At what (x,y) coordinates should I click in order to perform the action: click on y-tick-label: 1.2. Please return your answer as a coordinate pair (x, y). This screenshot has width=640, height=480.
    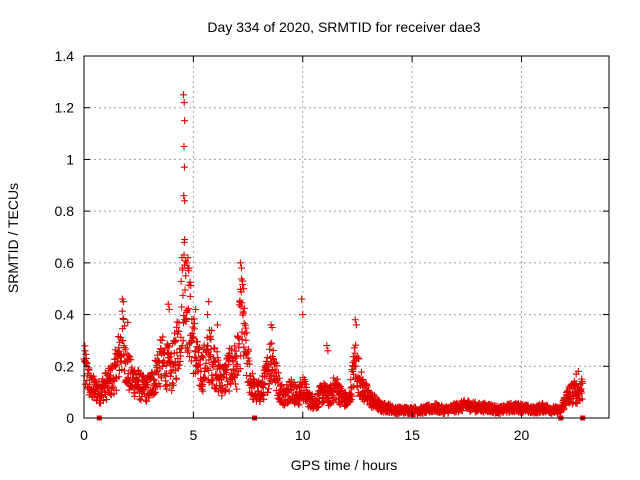
    Looking at the image, I should click on (65, 108).